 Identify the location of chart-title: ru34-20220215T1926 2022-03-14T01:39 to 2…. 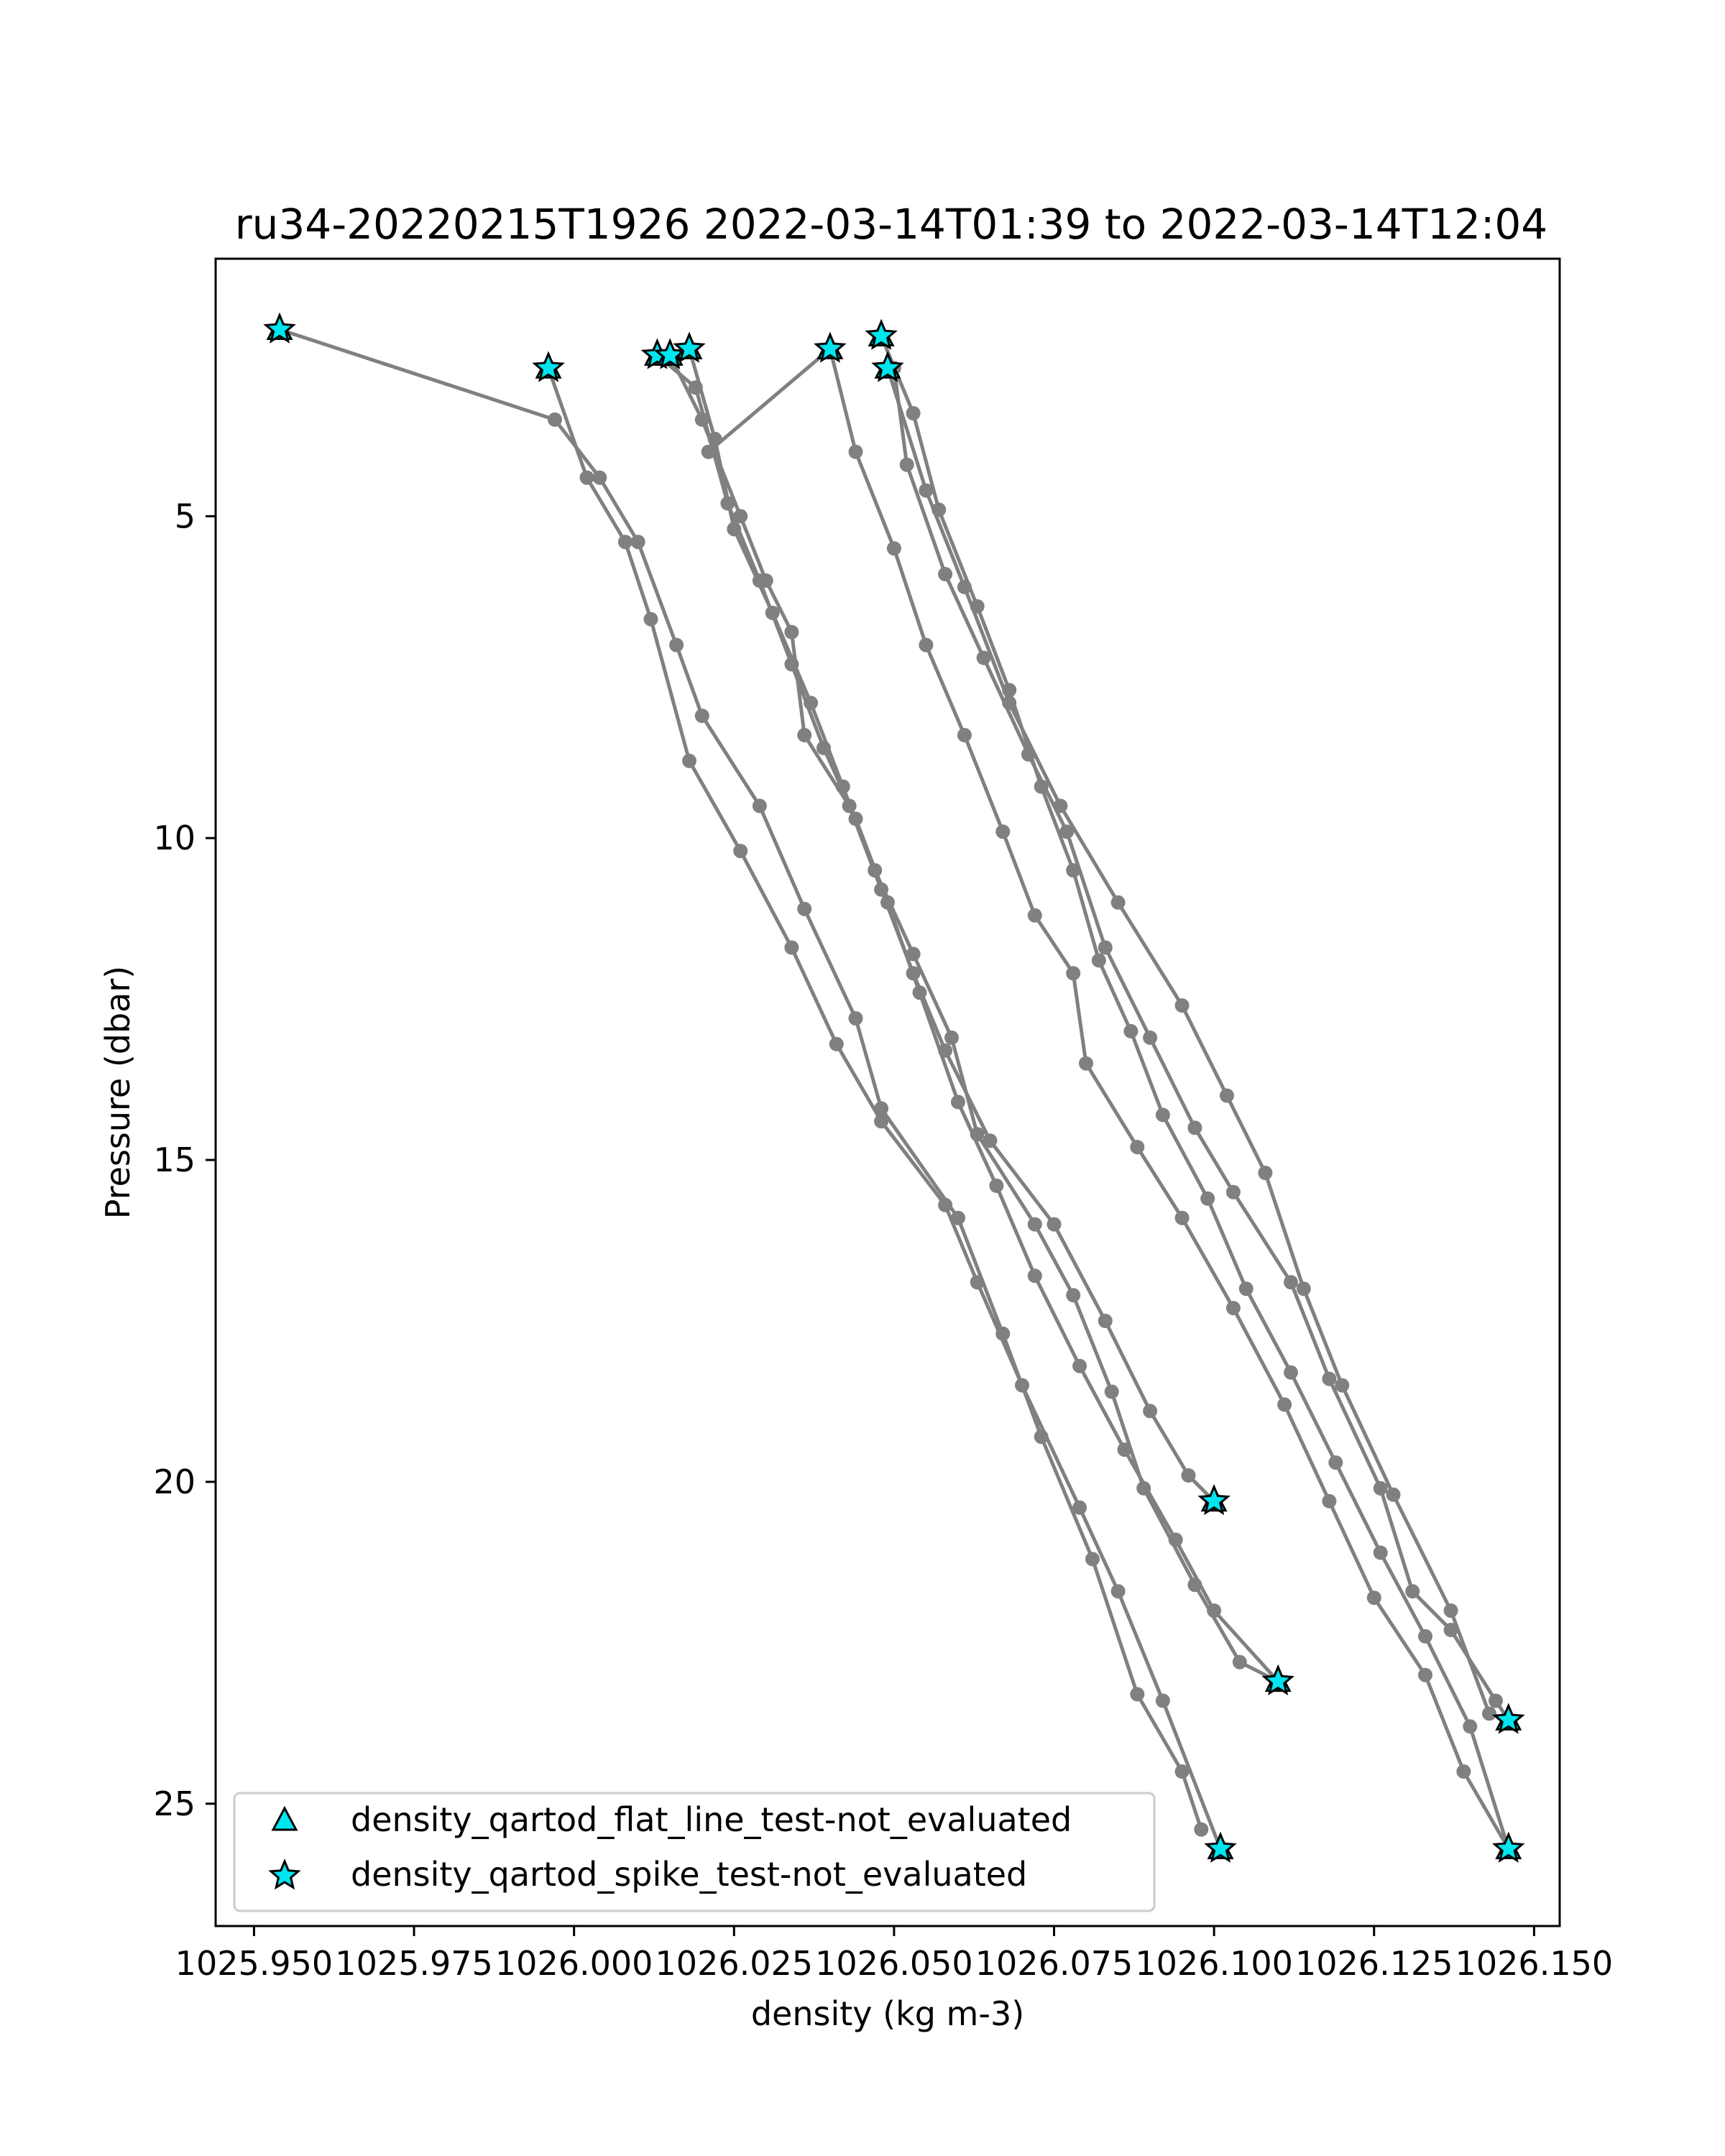
(891, 224).